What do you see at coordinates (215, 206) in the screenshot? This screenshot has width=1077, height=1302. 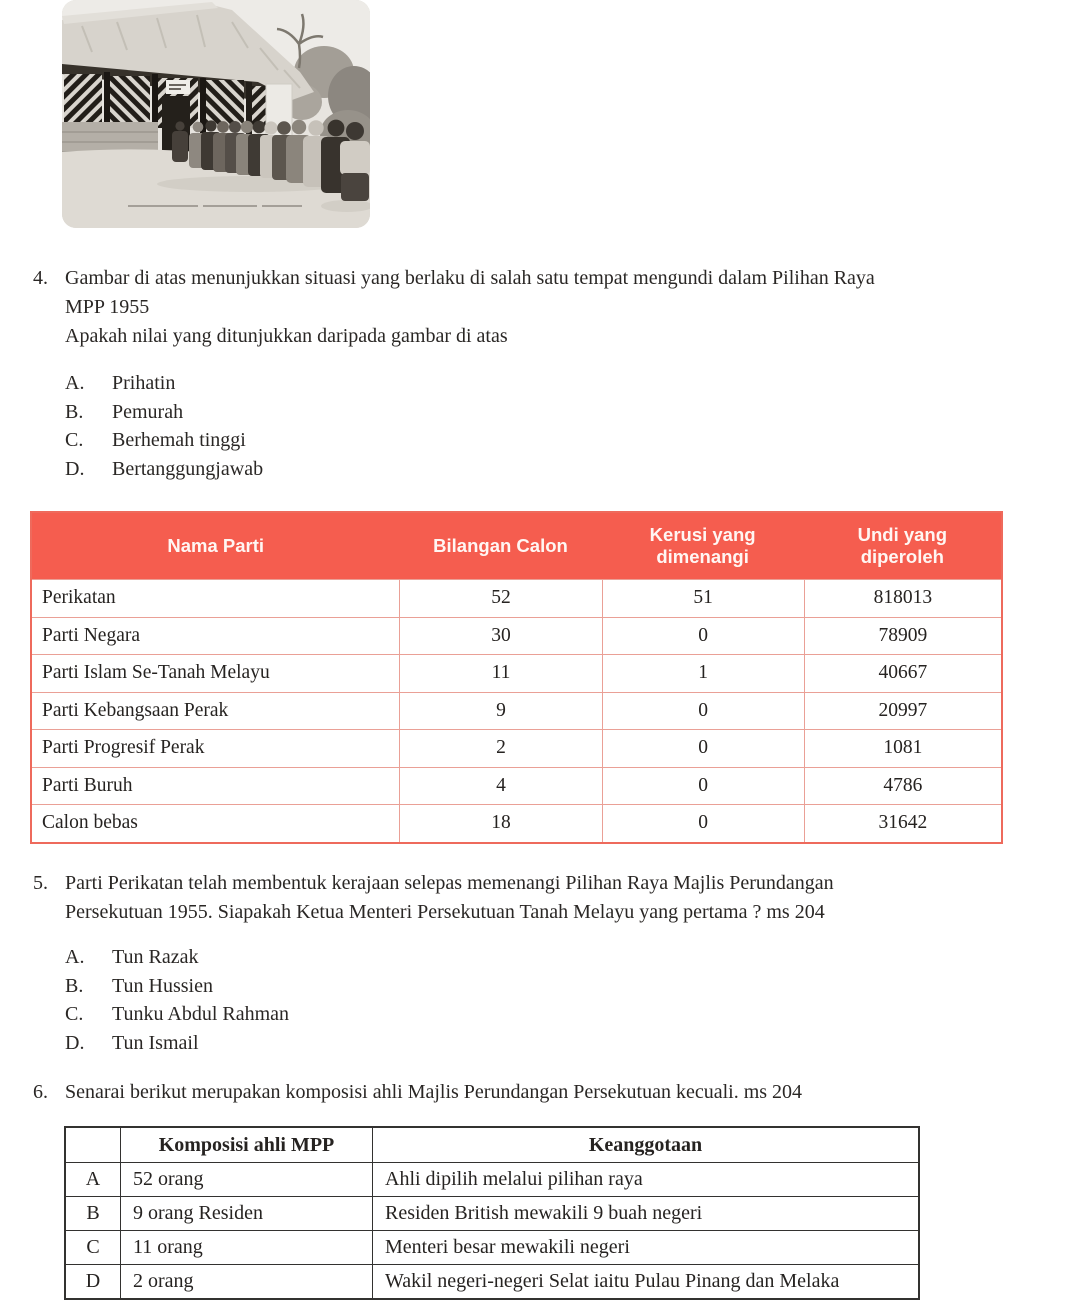 I see `photo-caption-squiggle` at bounding box center [215, 206].